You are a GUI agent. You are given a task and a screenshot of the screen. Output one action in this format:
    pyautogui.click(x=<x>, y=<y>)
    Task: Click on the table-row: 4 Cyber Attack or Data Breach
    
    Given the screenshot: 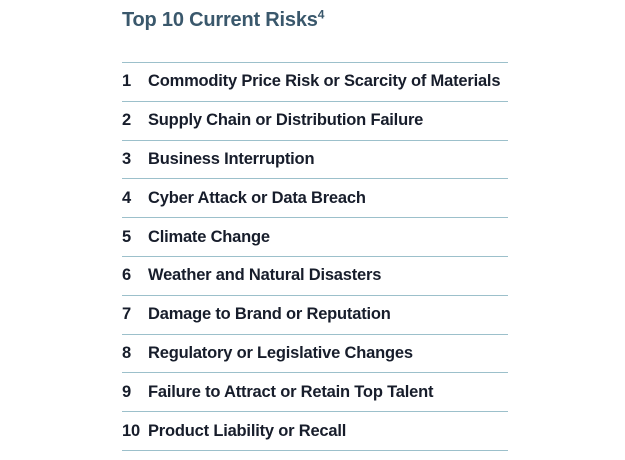 What is the action you would take?
    pyautogui.click(x=315, y=197)
    